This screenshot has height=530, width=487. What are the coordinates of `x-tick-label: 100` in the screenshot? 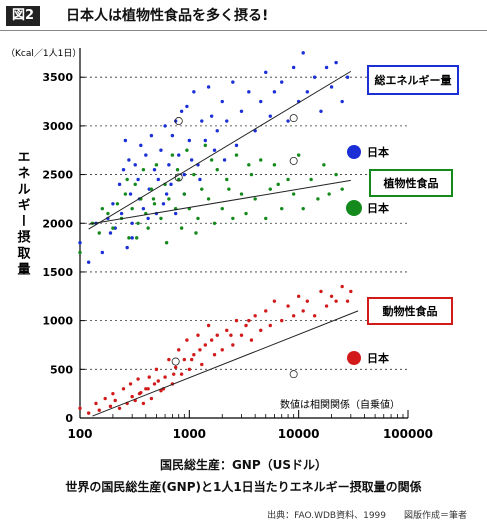 It's located at (79, 434).